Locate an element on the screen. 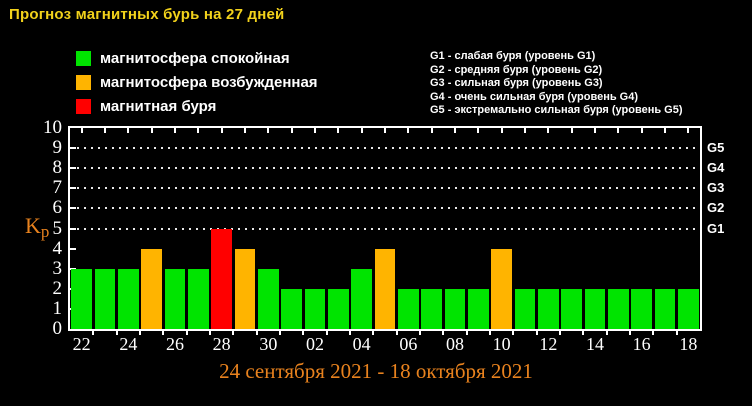 This screenshot has height=406, width=752. legend-label-quiet: магнитосфера спокойная is located at coordinates (195, 58).